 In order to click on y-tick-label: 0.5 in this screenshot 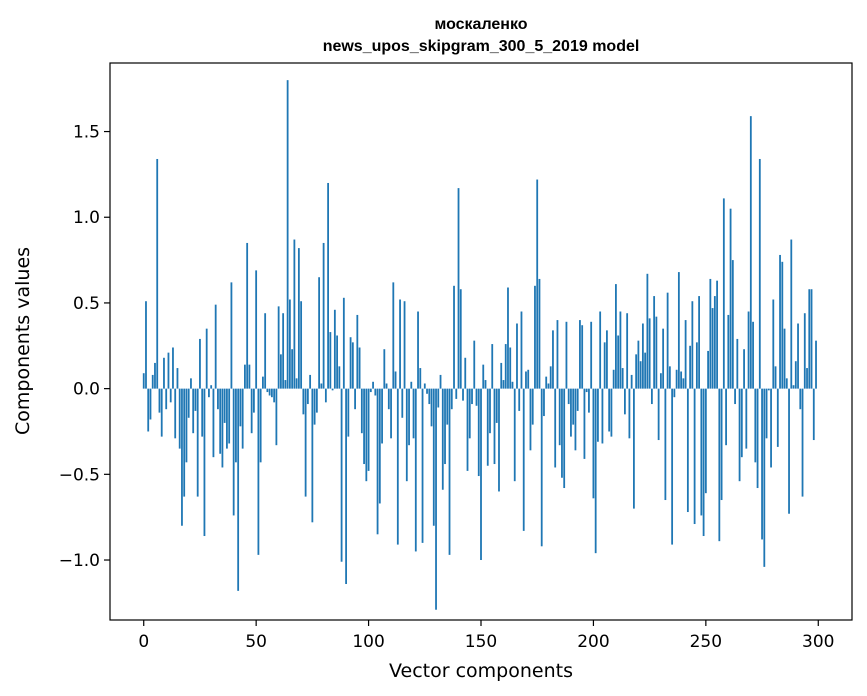, I will do `click(86, 304)`.